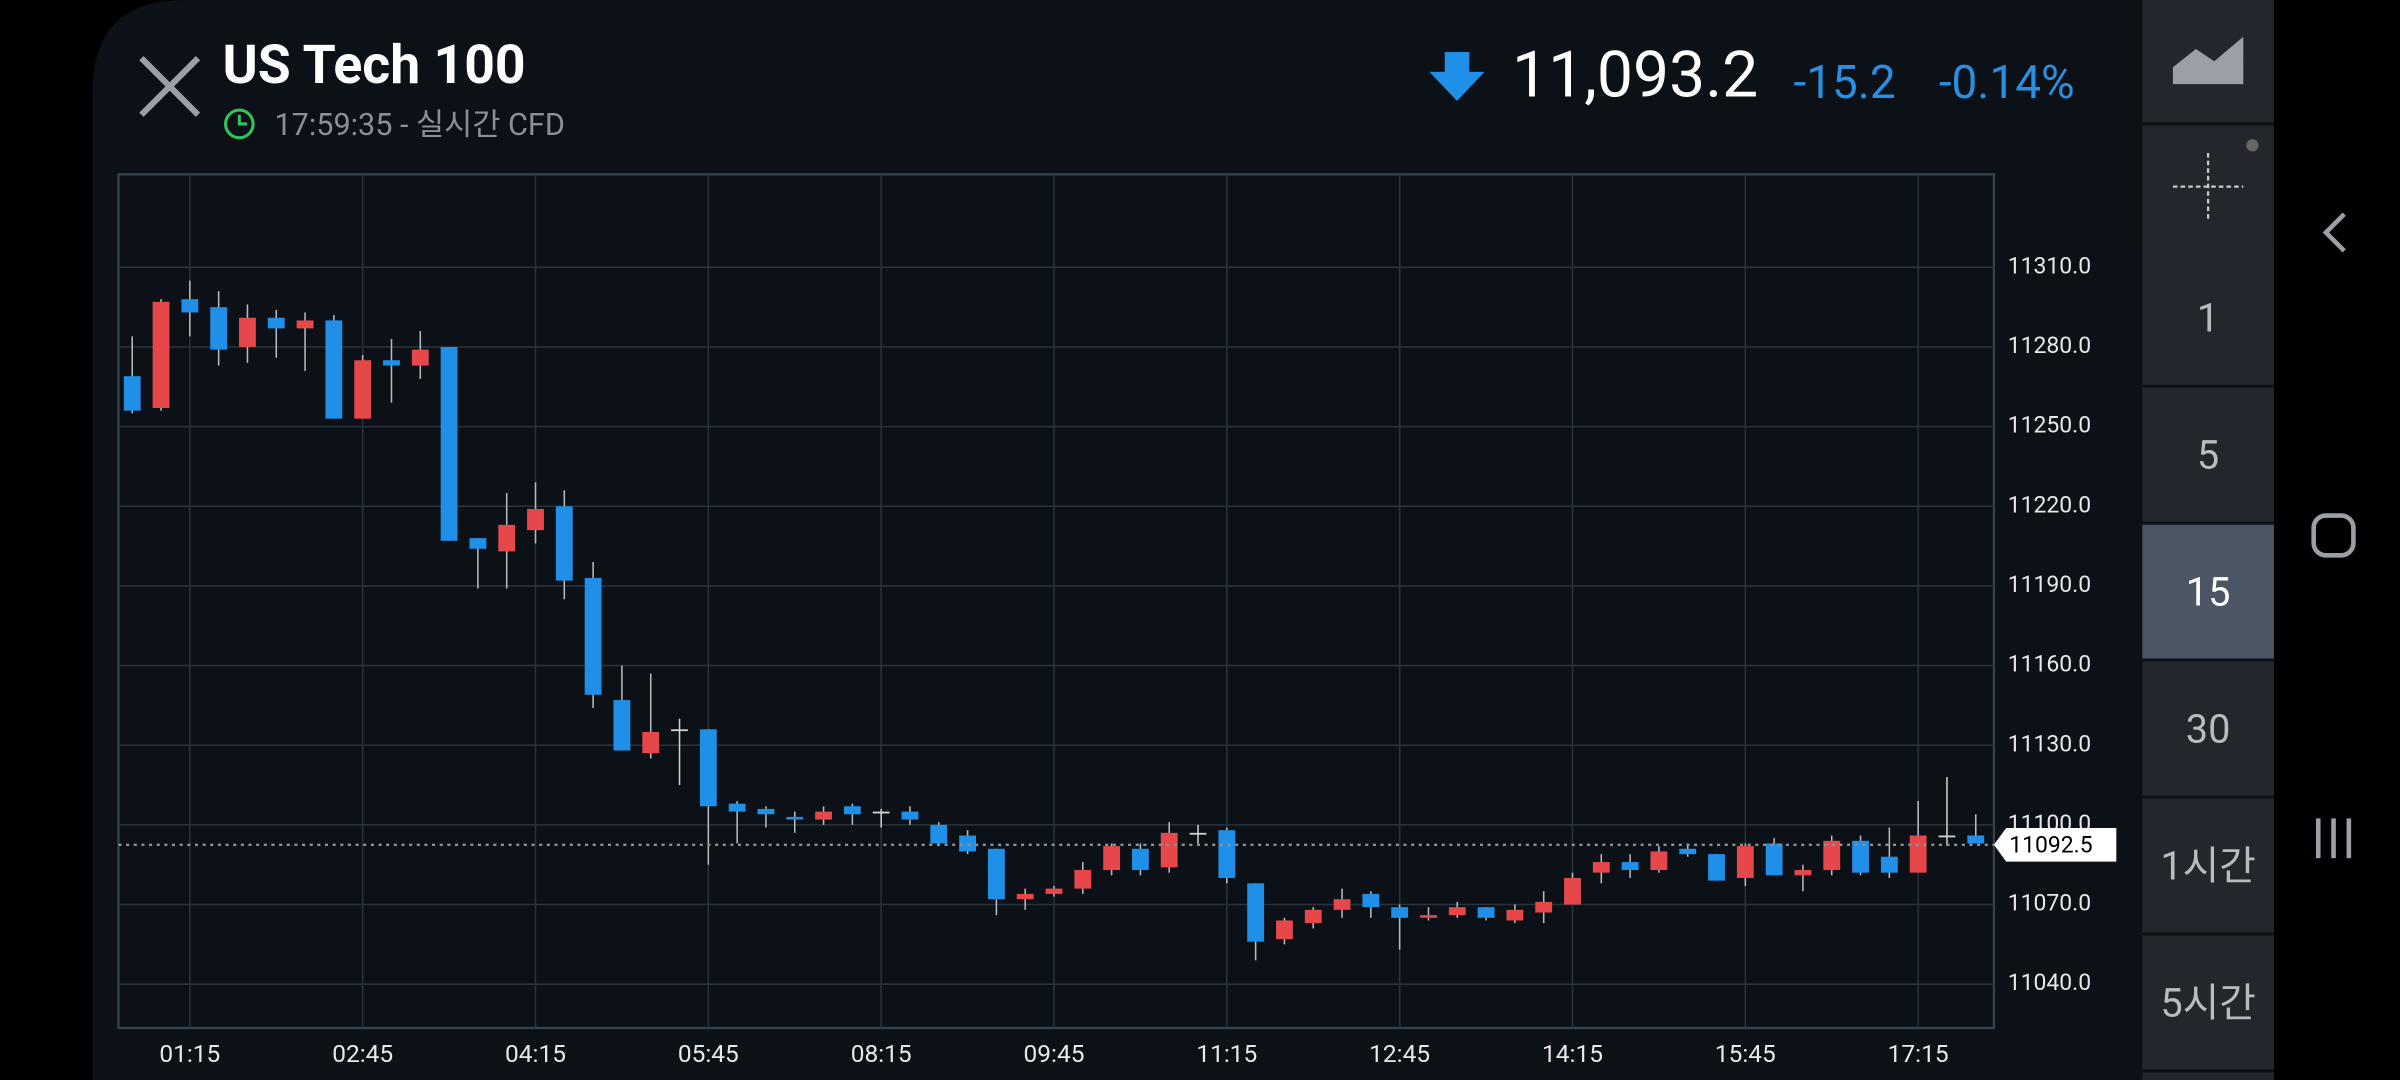 Image resolution: width=2400 pixels, height=1080 pixels. What do you see at coordinates (239, 124) in the screenshot?
I see `clock-icon` at bounding box center [239, 124].